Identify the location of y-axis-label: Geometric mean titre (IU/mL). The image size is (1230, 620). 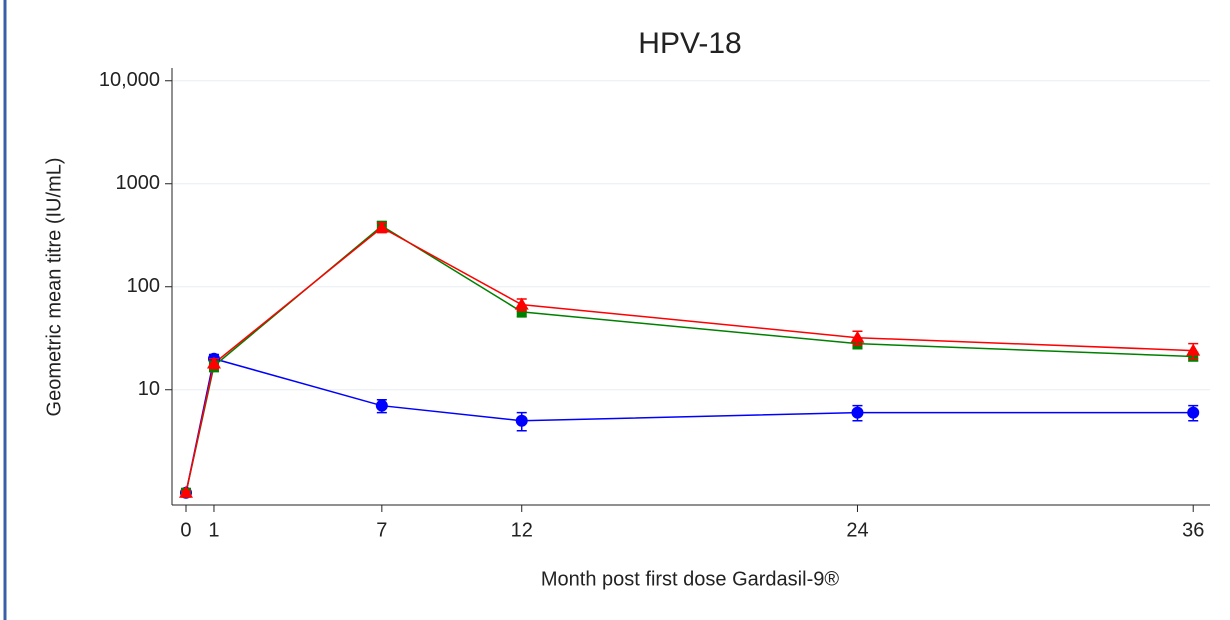
(54, 287).